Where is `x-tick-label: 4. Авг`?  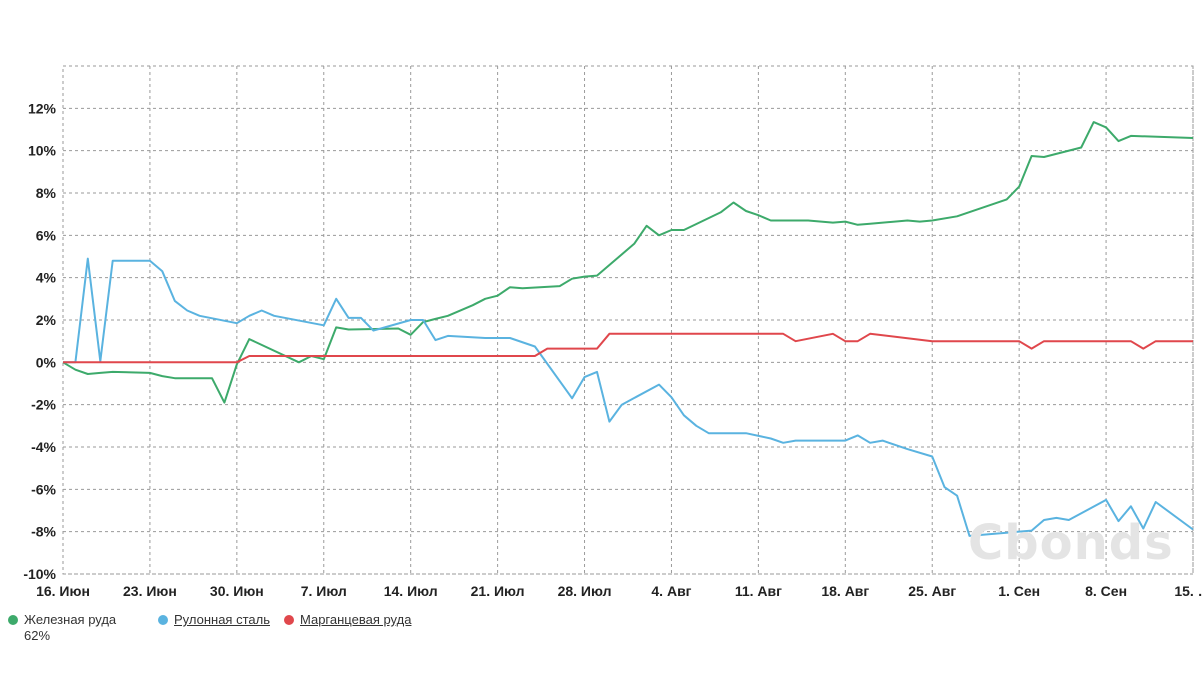 x-tick-label: 4. Авг is located at coordinates (671, 591).